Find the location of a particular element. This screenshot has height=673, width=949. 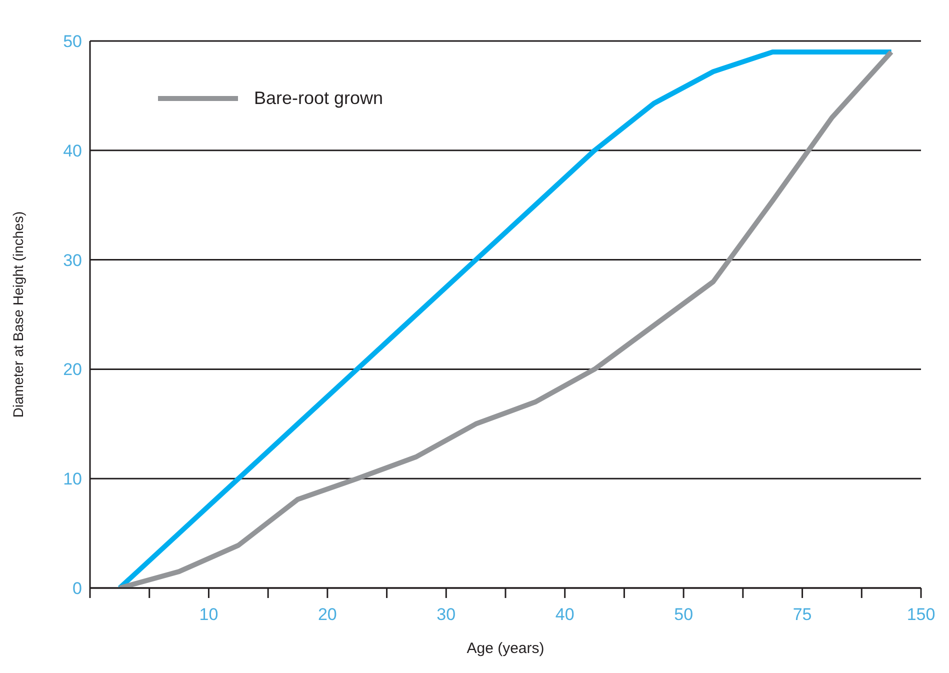

x-tick-label: 40 is located at coordinates (564, 614).